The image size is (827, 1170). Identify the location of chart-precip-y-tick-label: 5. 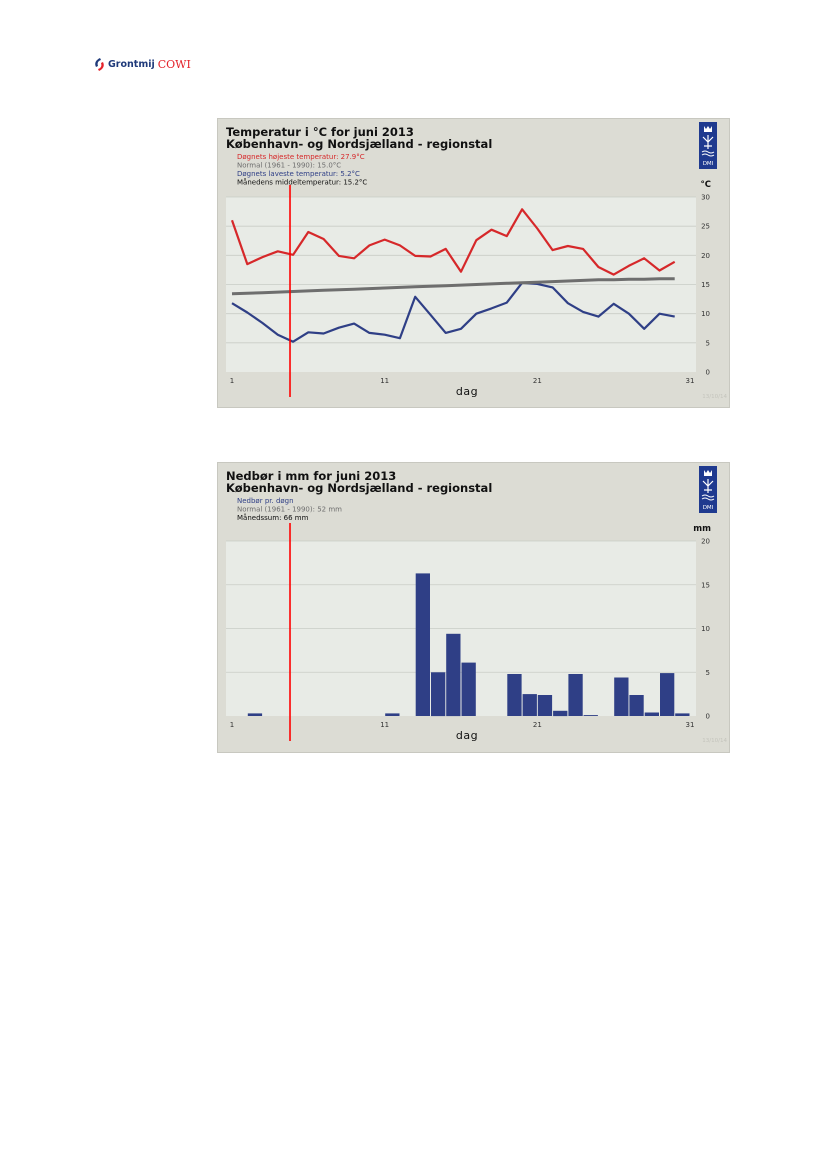
(708, 673).